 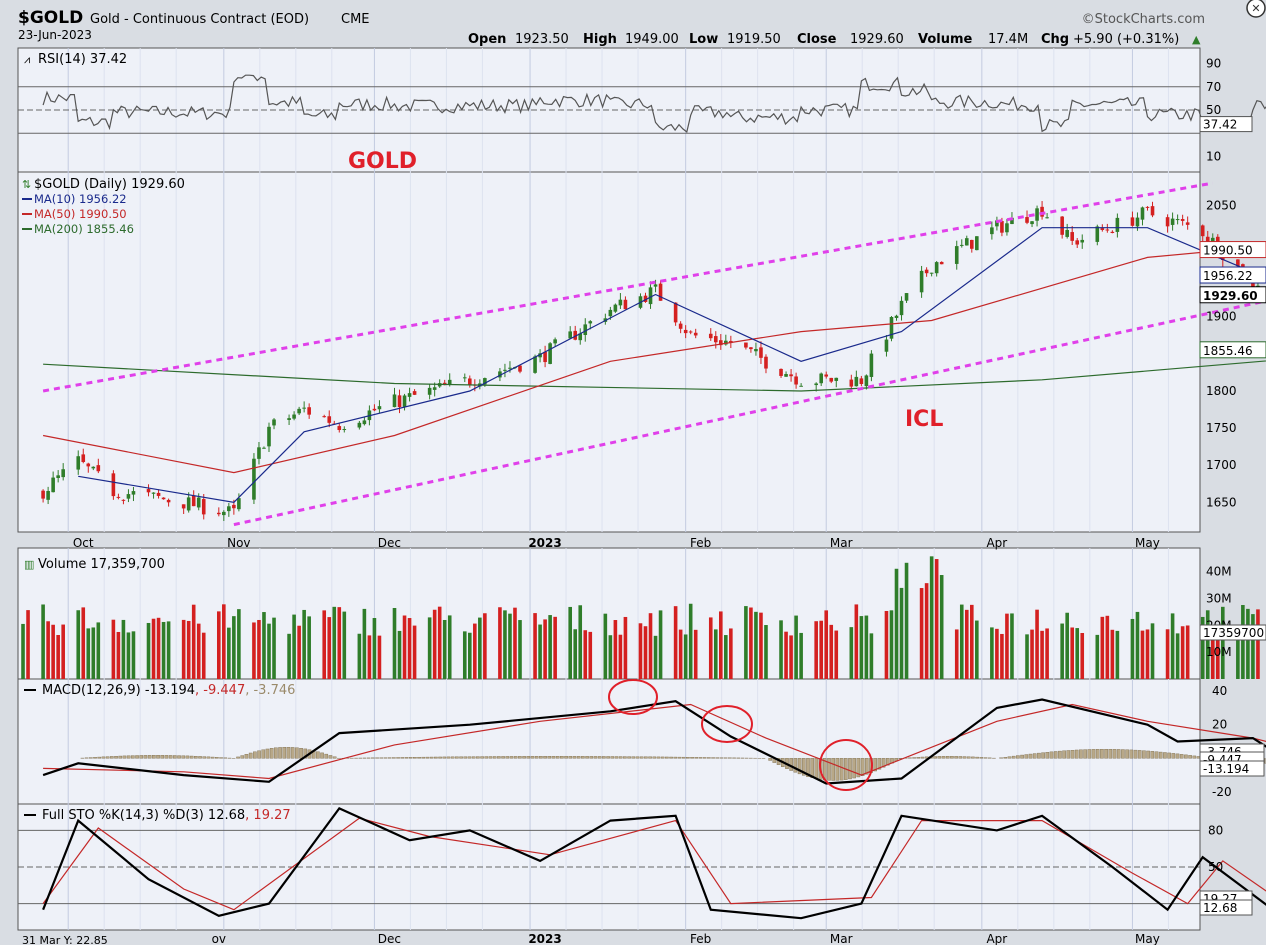 I want to click on sto-x-tick: Apr, so click(x=996, y=938).